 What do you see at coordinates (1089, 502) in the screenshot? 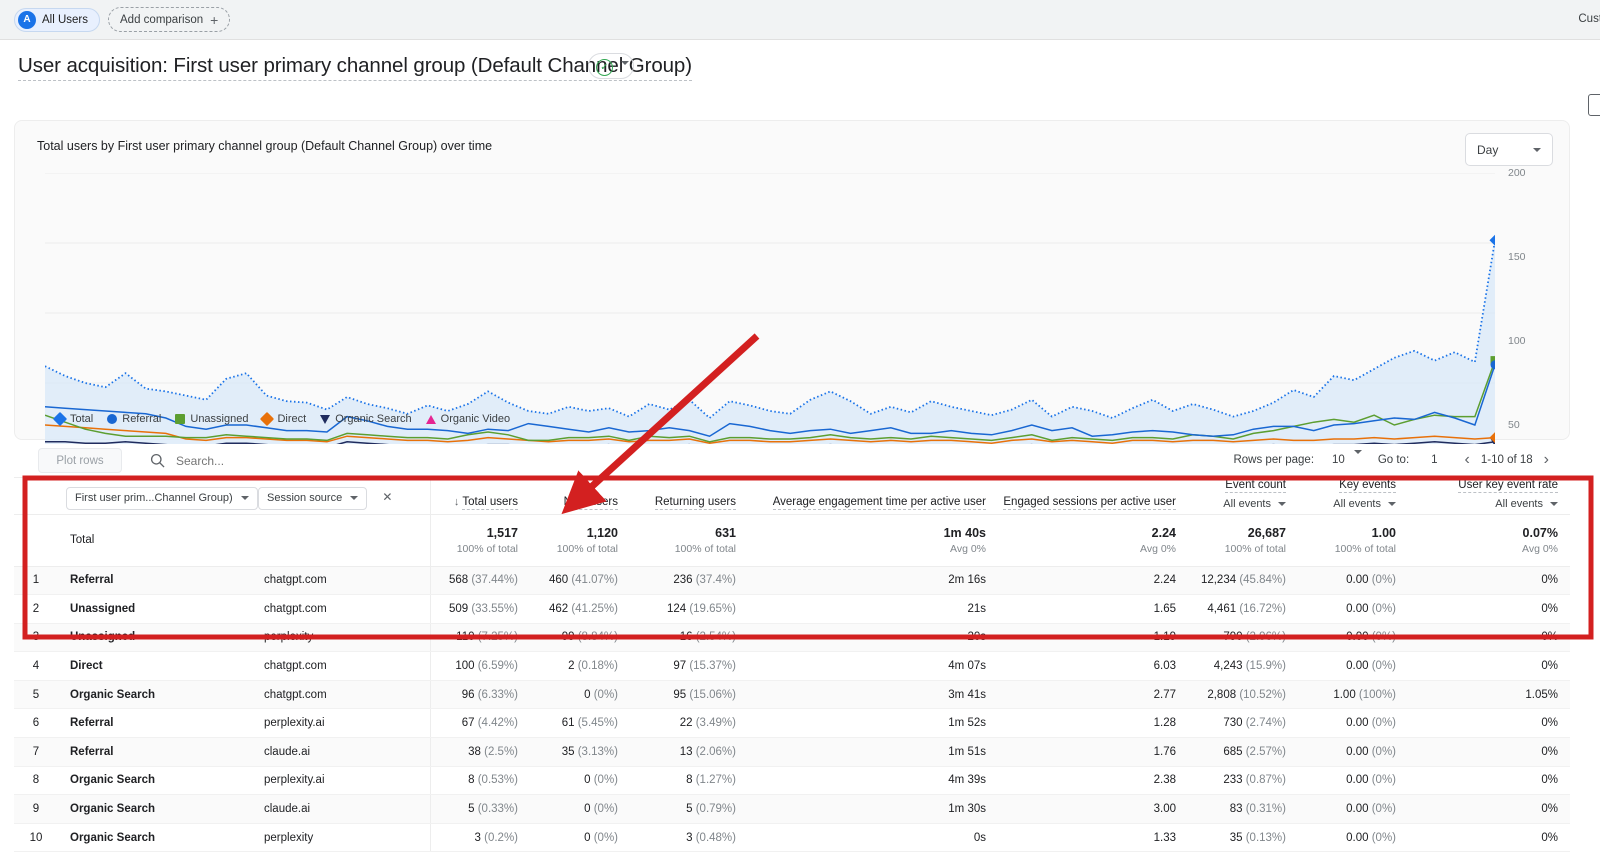
I see `header-engaged-sessions: Engaged sessions per active user` at bounding box center [1089, 502].